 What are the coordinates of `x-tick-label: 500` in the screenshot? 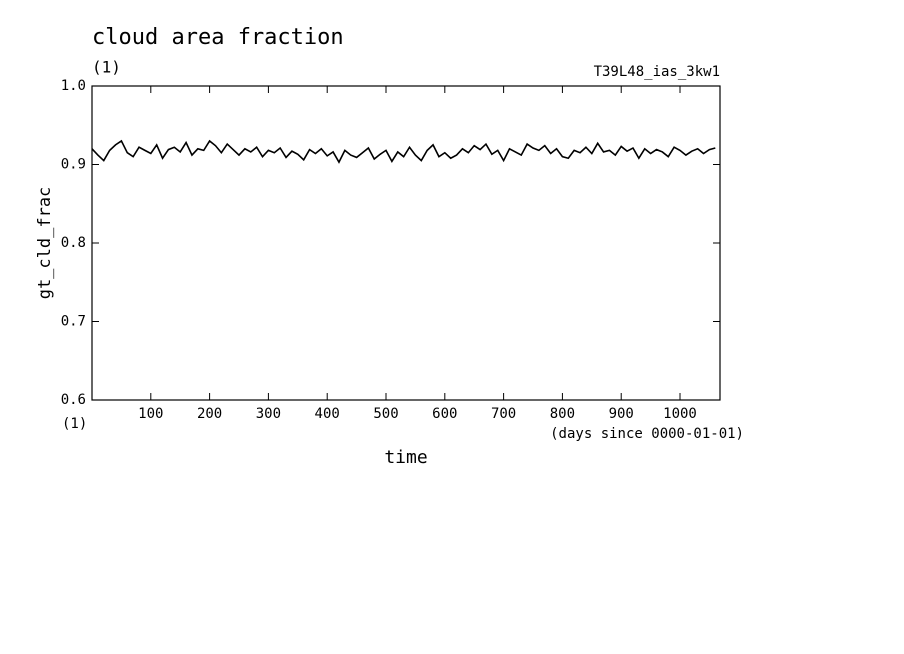 It's located at (385, 414).